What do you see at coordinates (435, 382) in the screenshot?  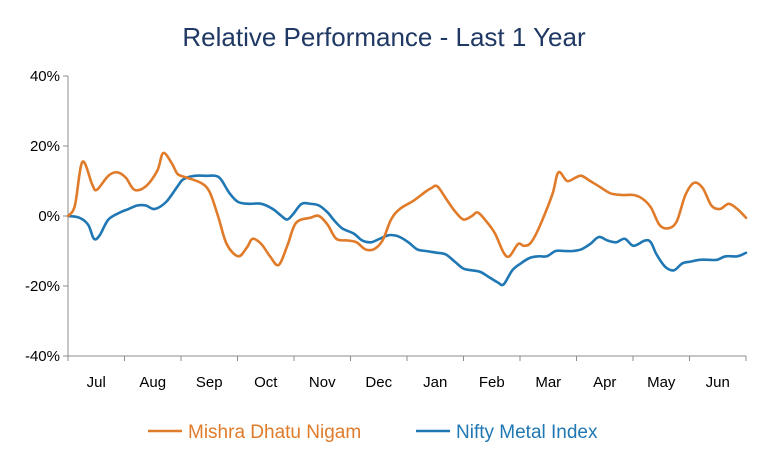 I see `x-tick-label: Jan` at bounding box center [435, 382].